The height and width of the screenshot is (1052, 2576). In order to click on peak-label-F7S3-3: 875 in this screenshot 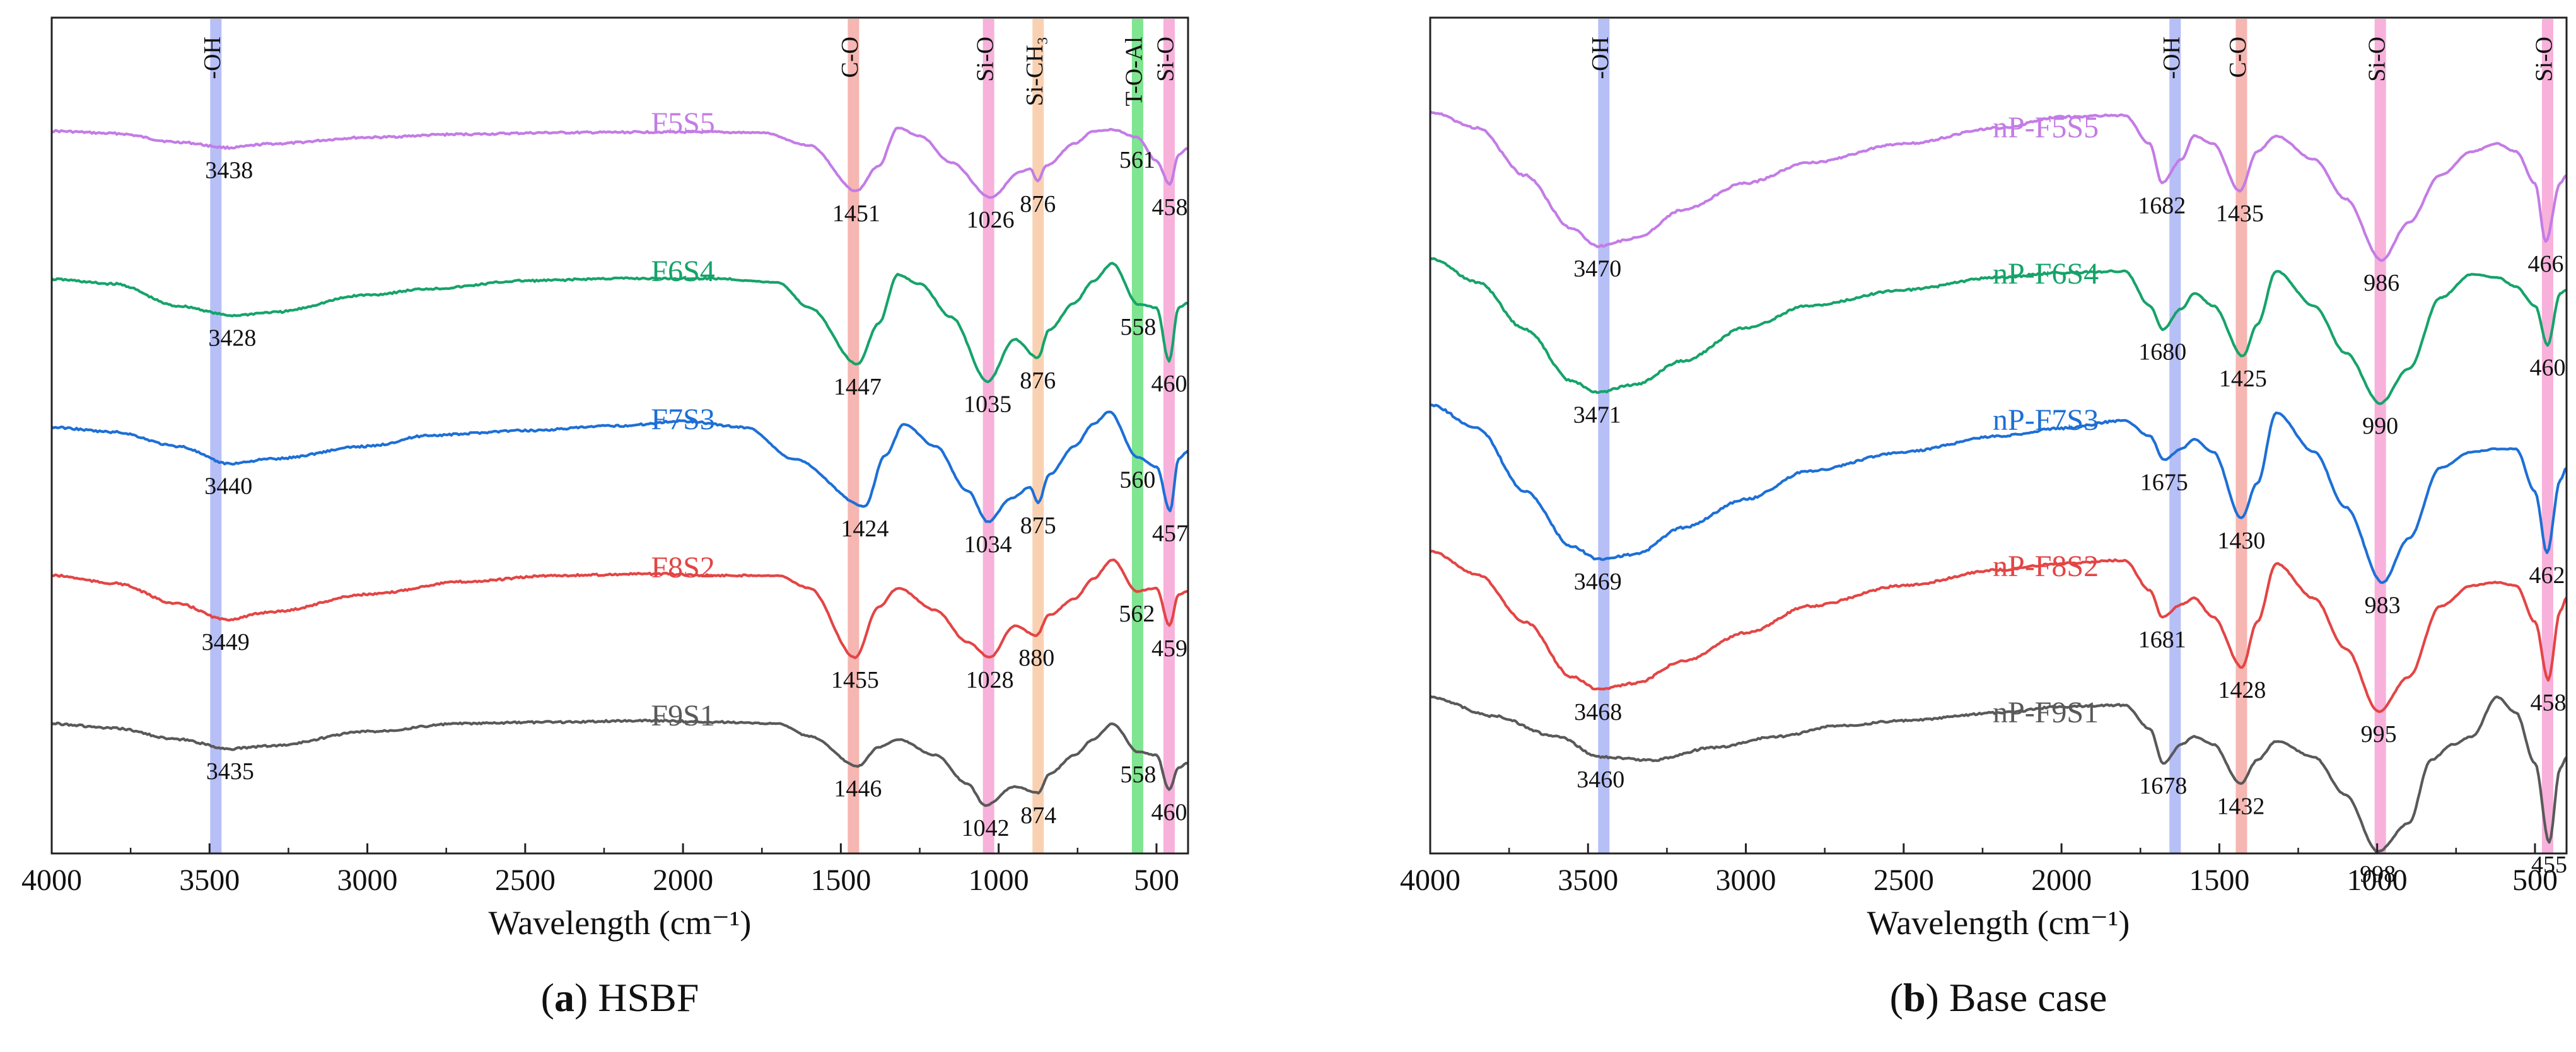, I will do `click(1038, 525)`.